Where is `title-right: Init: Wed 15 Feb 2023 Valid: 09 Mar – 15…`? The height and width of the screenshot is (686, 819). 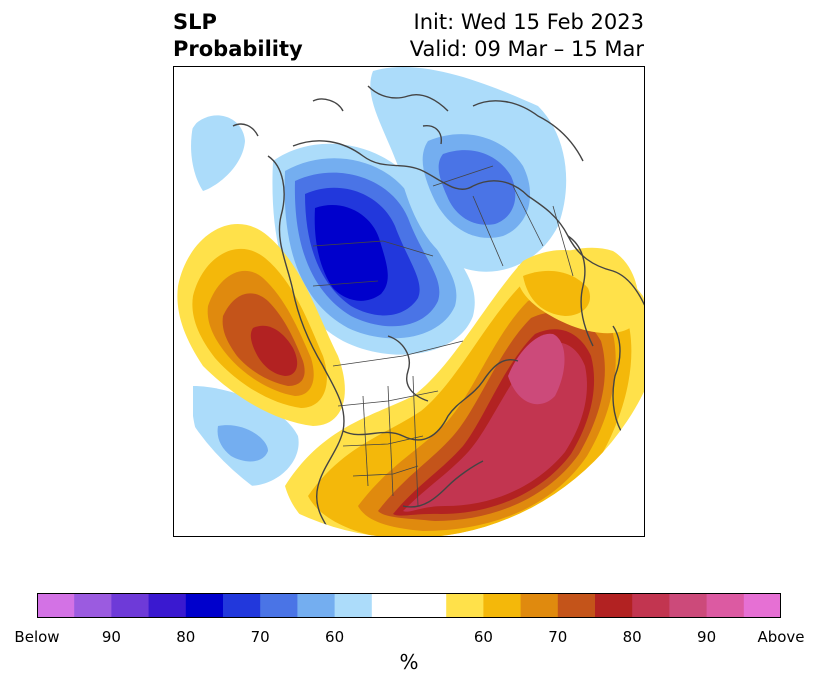
title-right: Init: Wed 15 Feb 2023 Valid: 09 Mar – 15… is located at coordinates (527, 36).